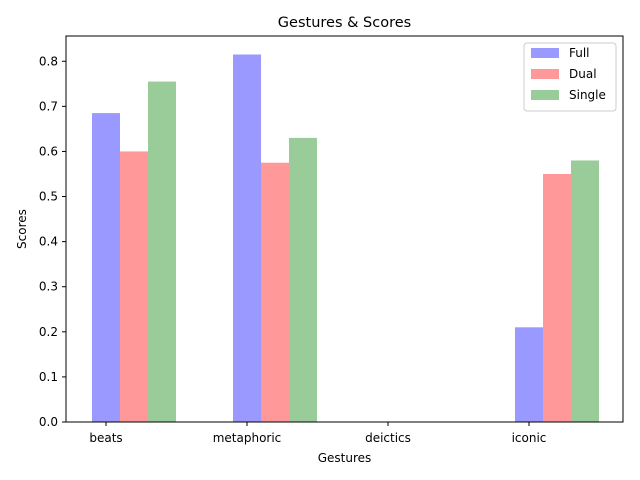  Describe the element at coordinates (48, 61) in the screenshot. I see `y-tick-label: 0.8` at that location.